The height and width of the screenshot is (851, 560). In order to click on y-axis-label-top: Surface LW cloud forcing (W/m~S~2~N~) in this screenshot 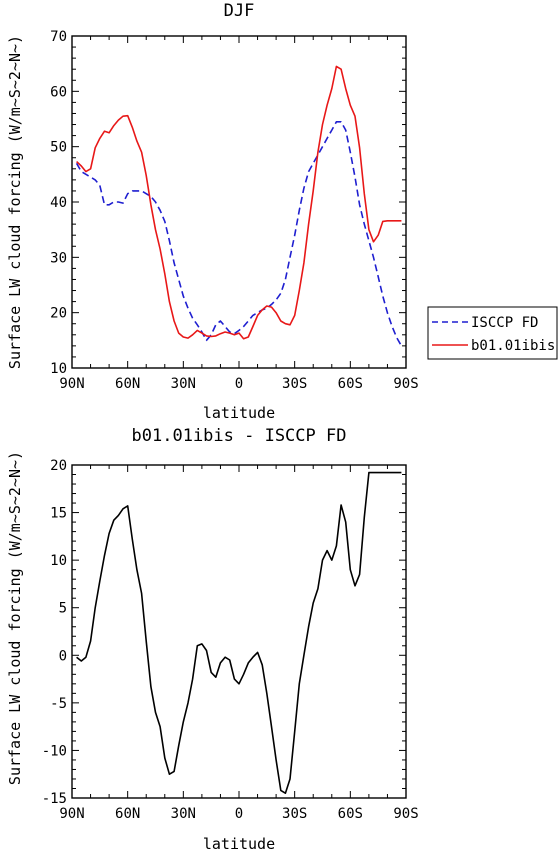, I will do `click(15, 202)`.